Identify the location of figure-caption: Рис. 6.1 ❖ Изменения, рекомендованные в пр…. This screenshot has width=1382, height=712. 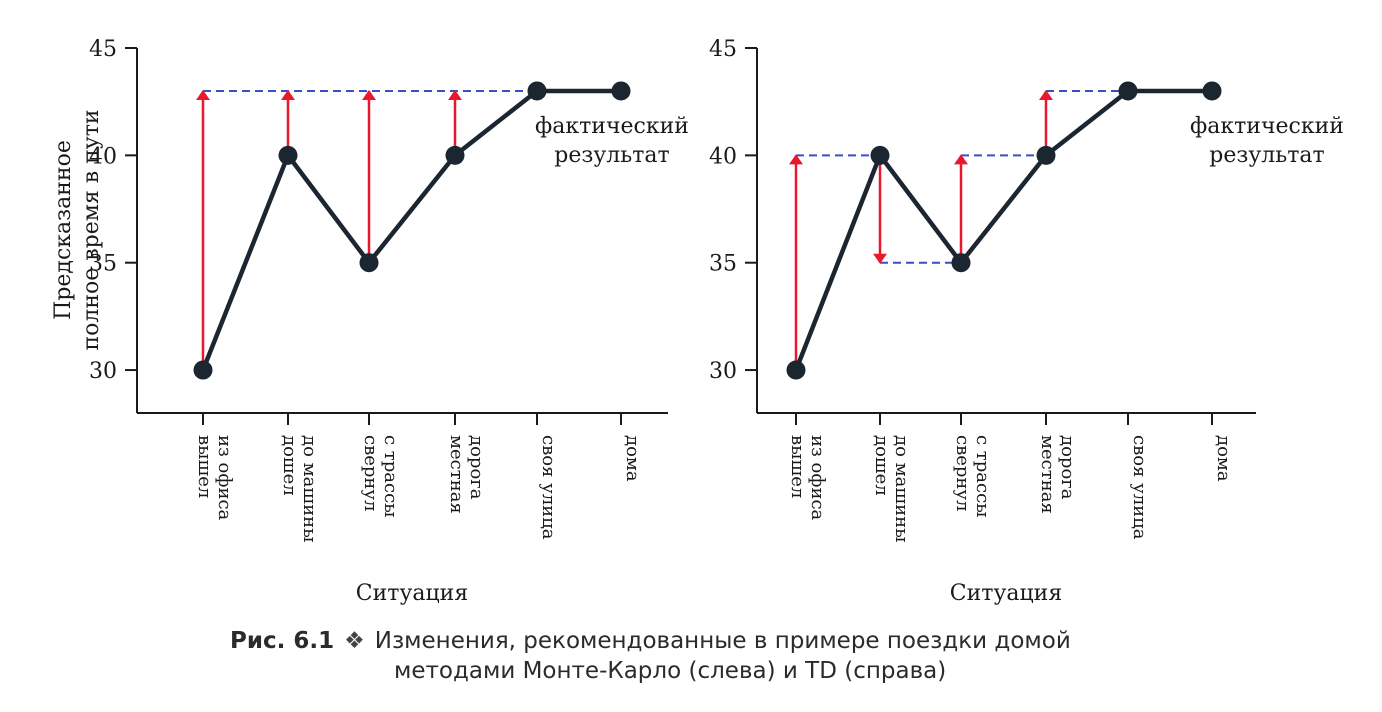
(730, 656).